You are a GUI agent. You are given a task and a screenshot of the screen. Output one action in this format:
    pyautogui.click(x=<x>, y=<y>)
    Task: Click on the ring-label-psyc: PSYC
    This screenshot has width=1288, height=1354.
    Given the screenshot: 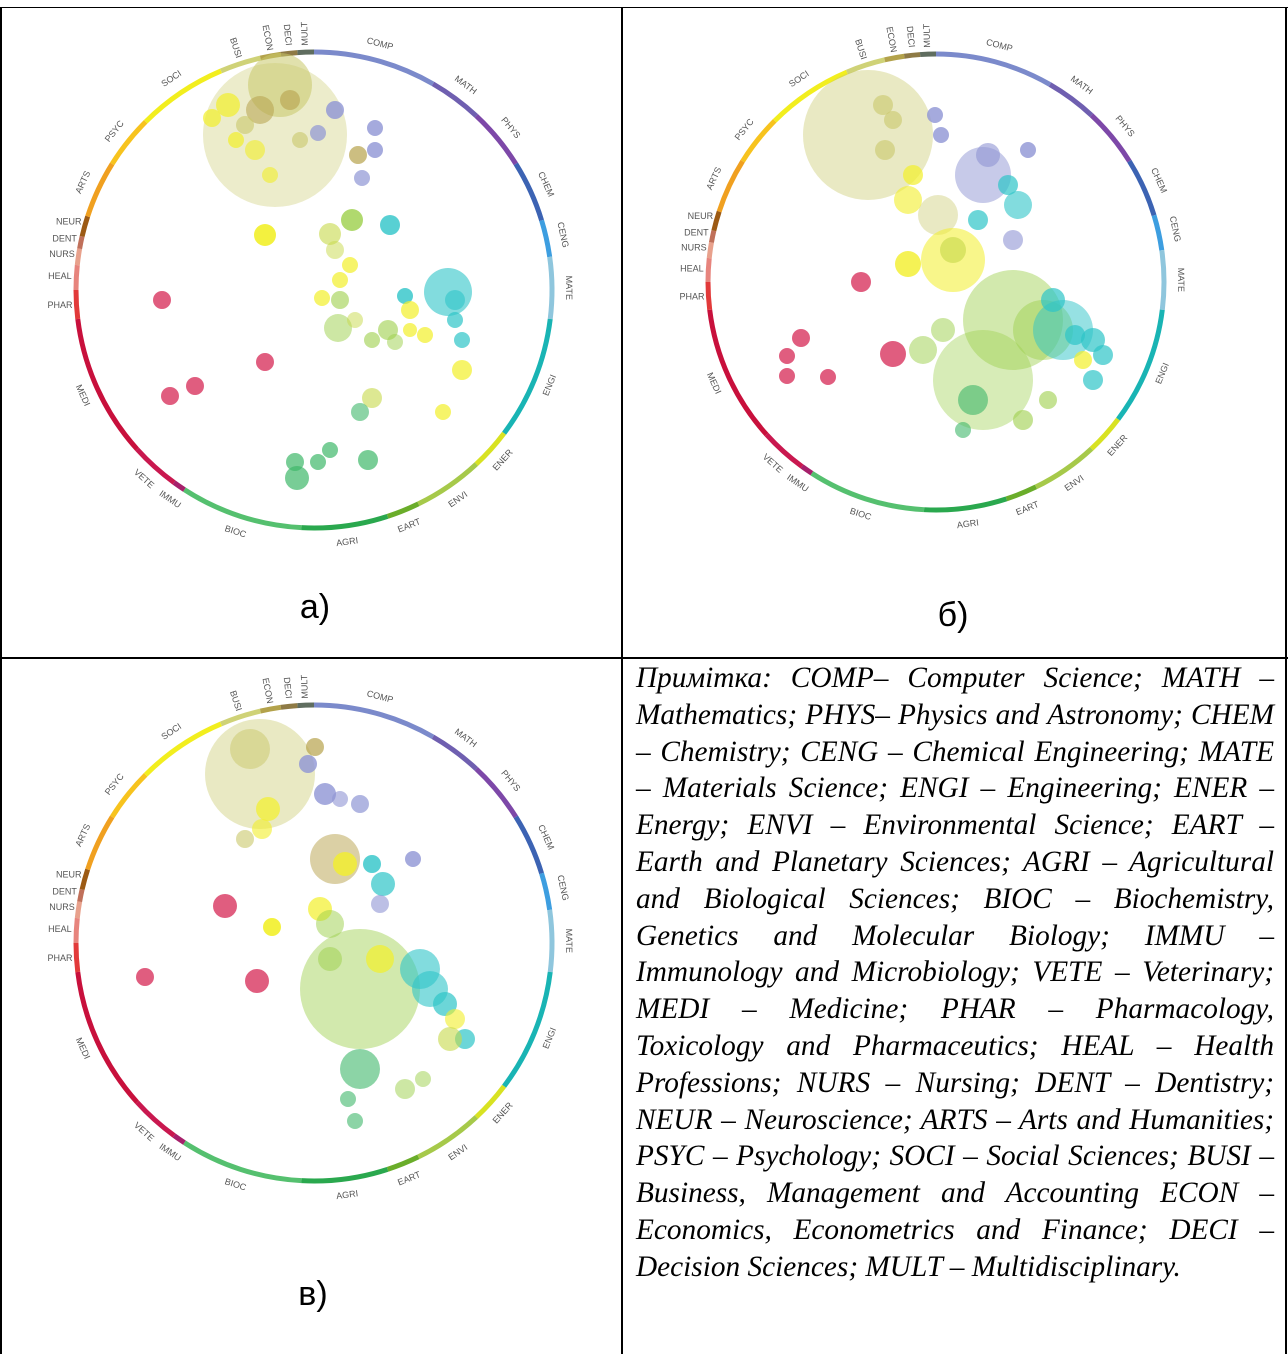 What is the action you would take?
    pyautogui.click(x=114, y=131)
    